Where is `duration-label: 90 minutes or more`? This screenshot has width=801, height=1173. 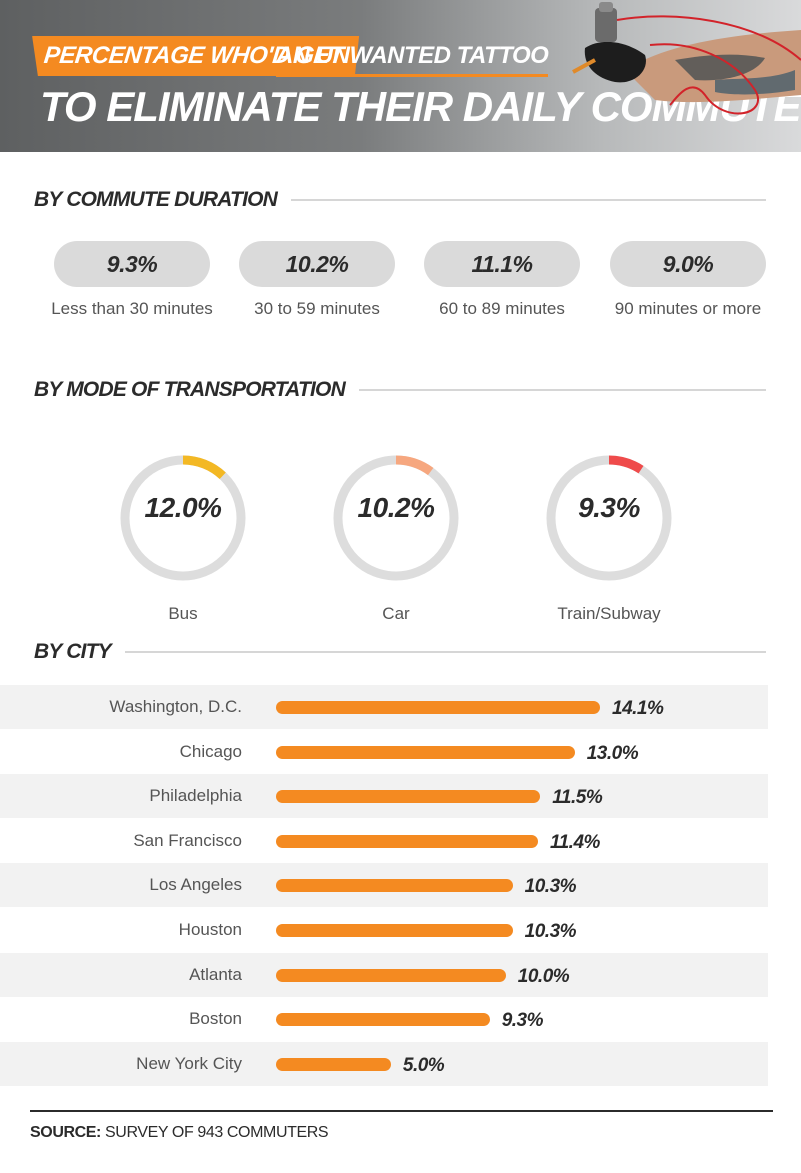
duration-label: 90 minutes or more is located at coordinates (688, 308).